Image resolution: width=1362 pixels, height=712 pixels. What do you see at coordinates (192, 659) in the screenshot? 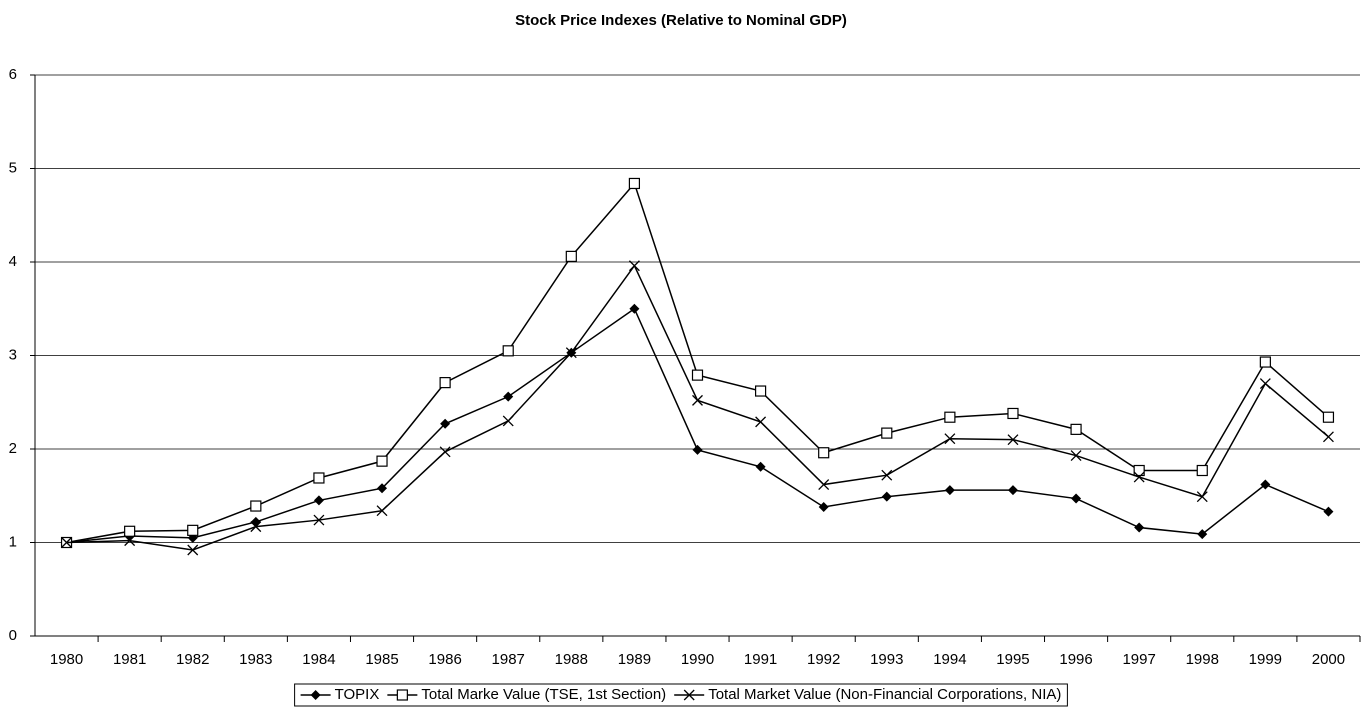
I see `x-tick-label: 1982` at bounding box center [192, 659].